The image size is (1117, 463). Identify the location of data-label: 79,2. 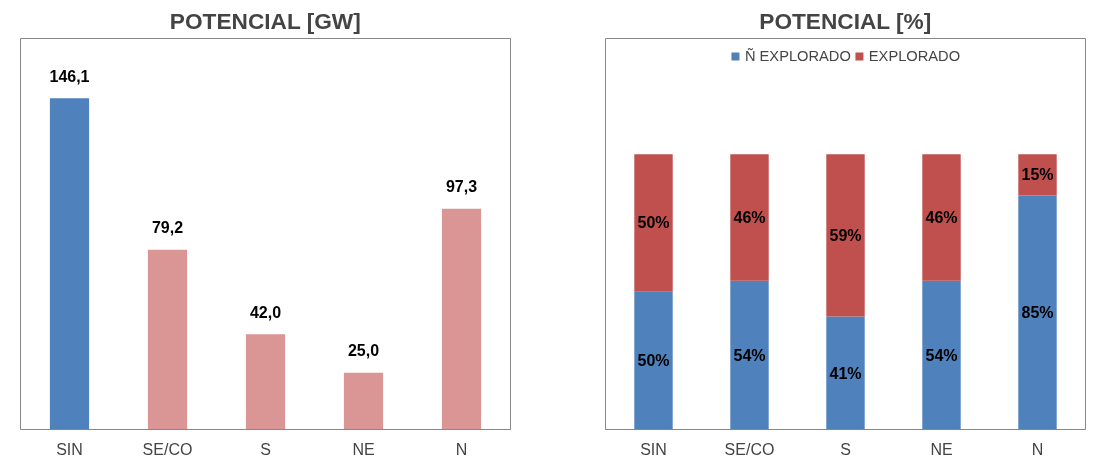
(167, 228).